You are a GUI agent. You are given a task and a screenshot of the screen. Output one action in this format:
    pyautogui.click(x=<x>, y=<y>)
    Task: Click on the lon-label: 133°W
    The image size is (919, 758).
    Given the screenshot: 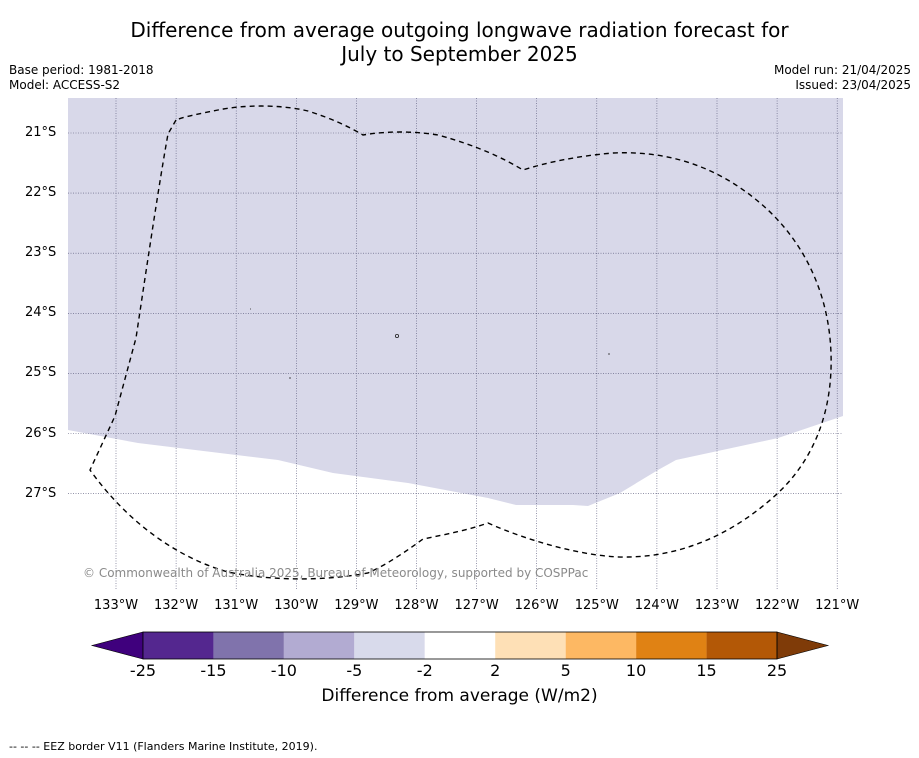 What is the action you would take?
    pyautogui.click(x=116, y=605)
    